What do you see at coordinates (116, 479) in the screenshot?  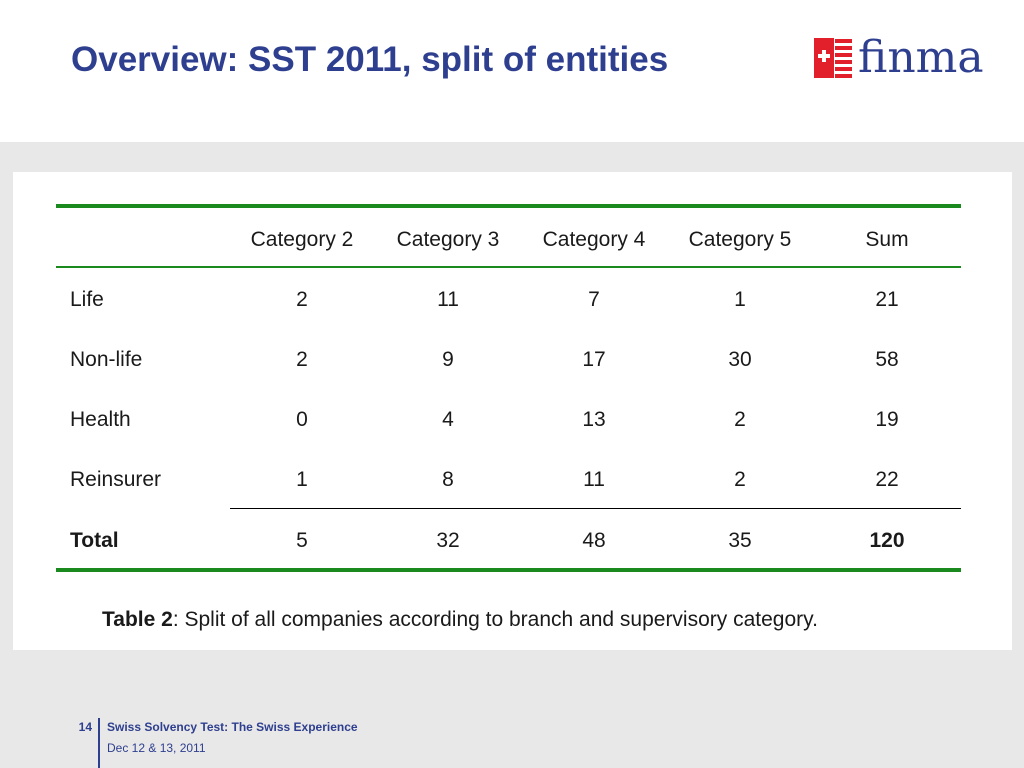 I see `row-label-reinsurer: Reinsurer` at bounding box center [116, 479].